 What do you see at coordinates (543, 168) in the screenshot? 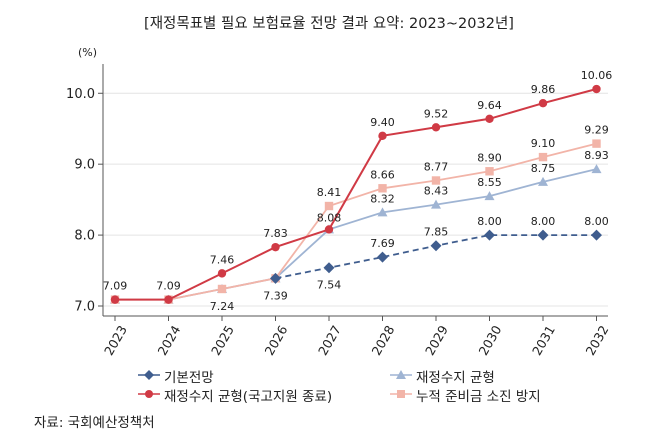
I see `data-label-fiscal: 8.75` at bounding box center [543, 168].